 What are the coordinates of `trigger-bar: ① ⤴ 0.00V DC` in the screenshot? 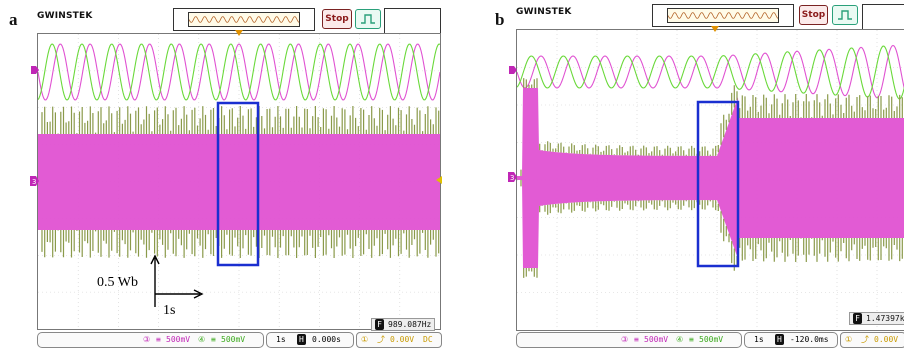 It's located at (399, 340).